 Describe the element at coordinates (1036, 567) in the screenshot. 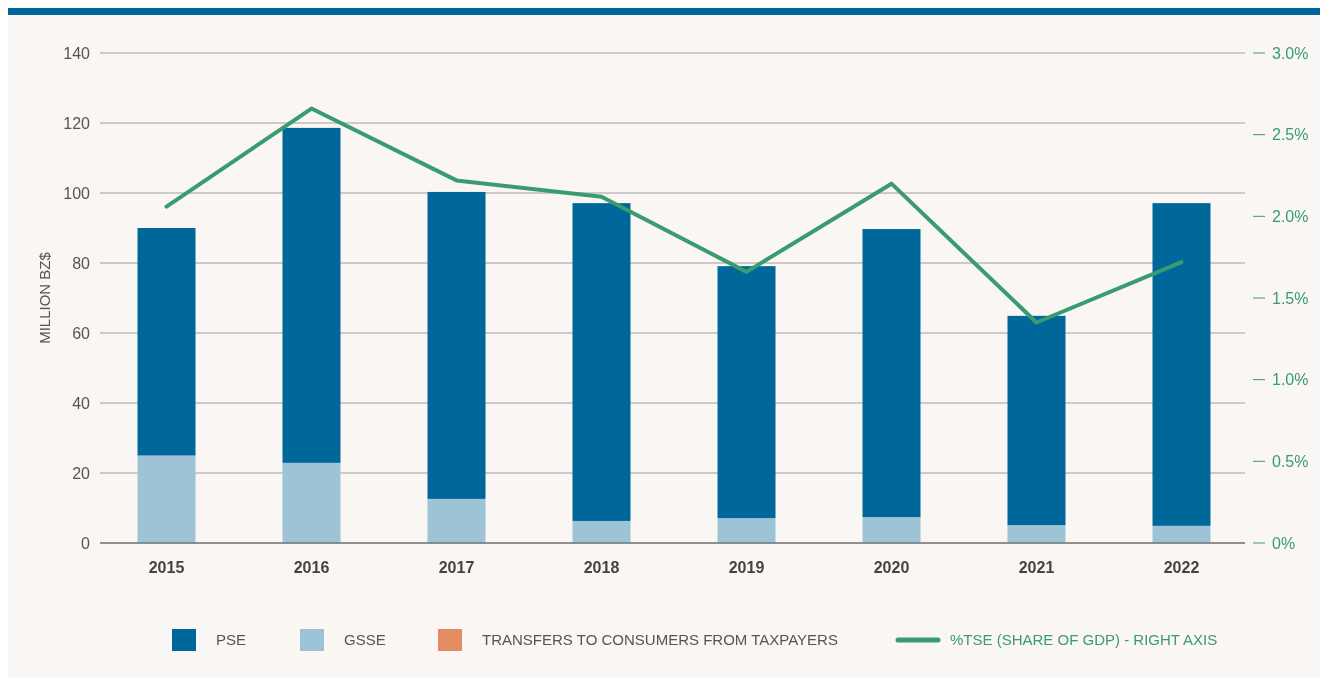

I see `x-tick-label: 2021` at that location.